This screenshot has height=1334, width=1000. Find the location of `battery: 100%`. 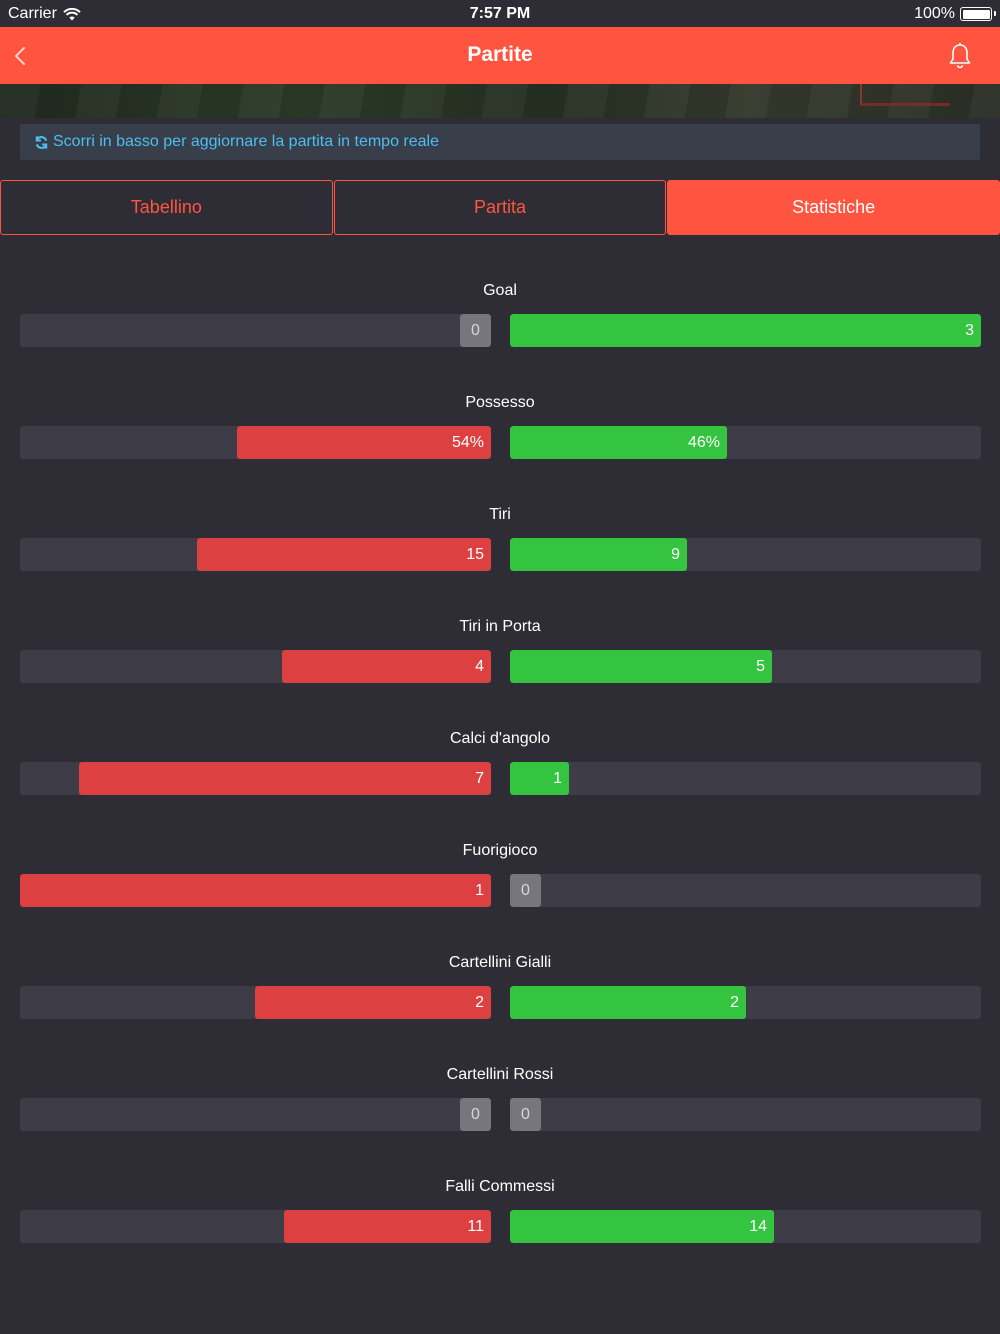

battery: 100% is located at coordinates (955, 14).